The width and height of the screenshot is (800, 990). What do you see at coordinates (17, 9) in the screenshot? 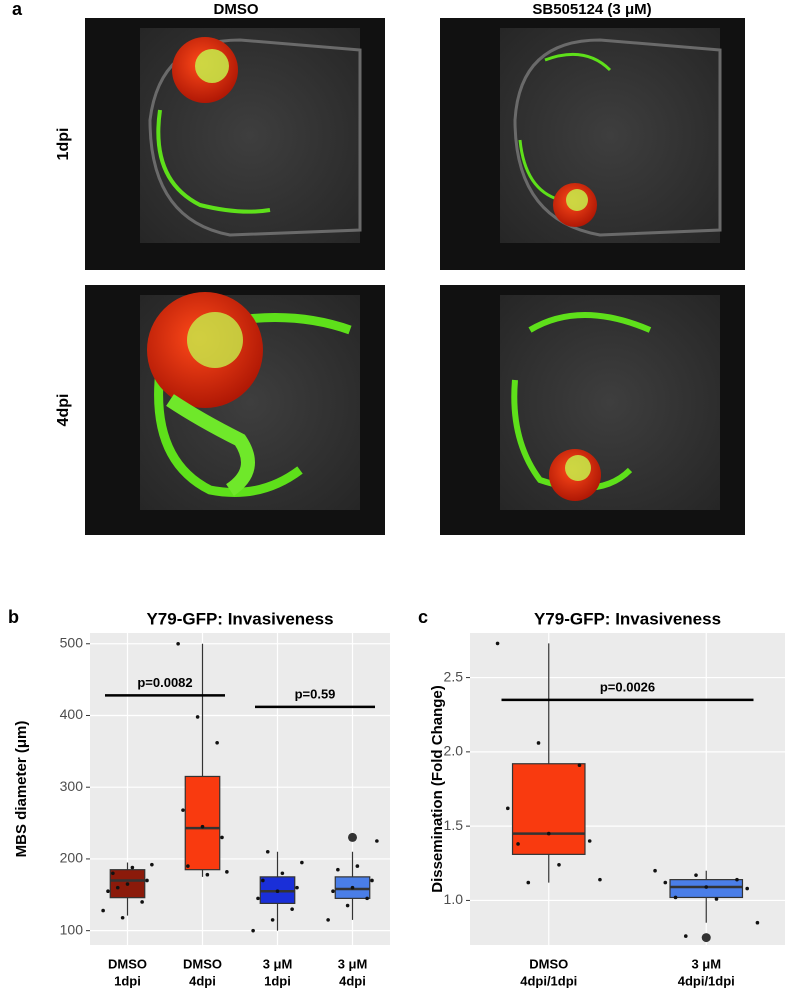
I see `panel-label: a` at bounding box center [17, 9].